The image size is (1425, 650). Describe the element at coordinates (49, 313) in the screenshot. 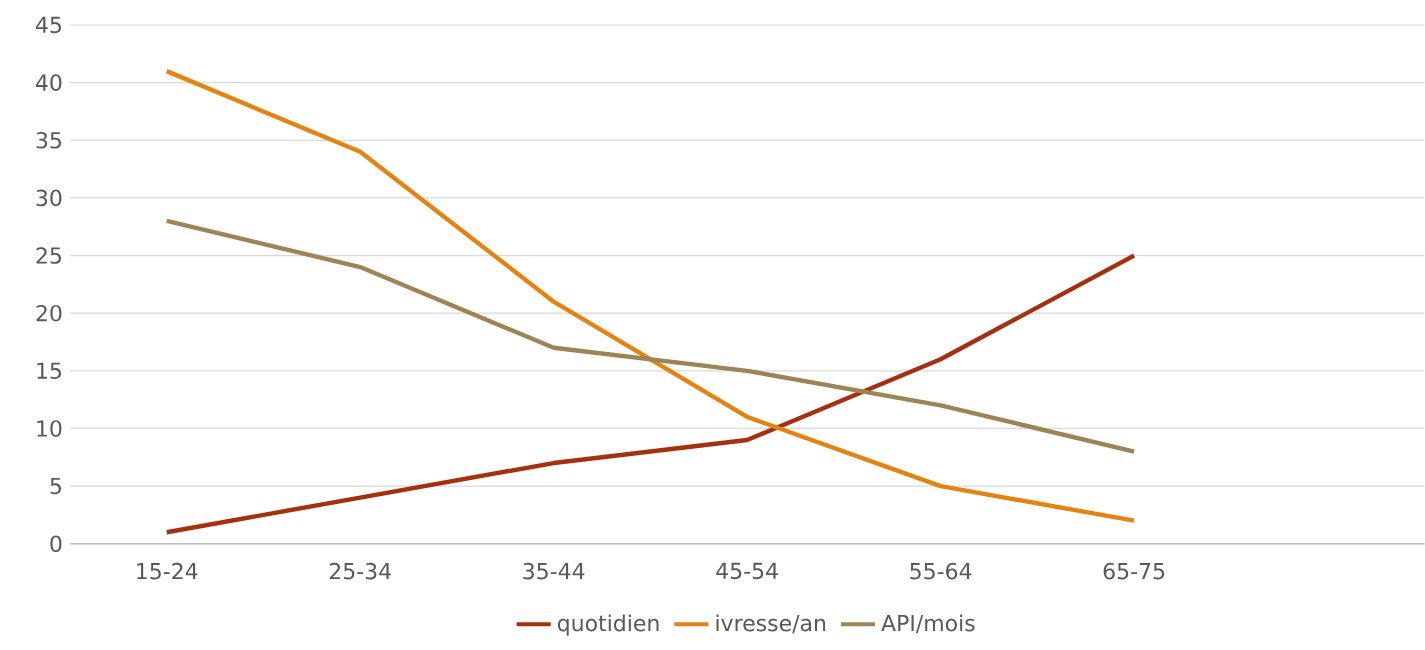

I see `y-tick-label: 20` at that location.